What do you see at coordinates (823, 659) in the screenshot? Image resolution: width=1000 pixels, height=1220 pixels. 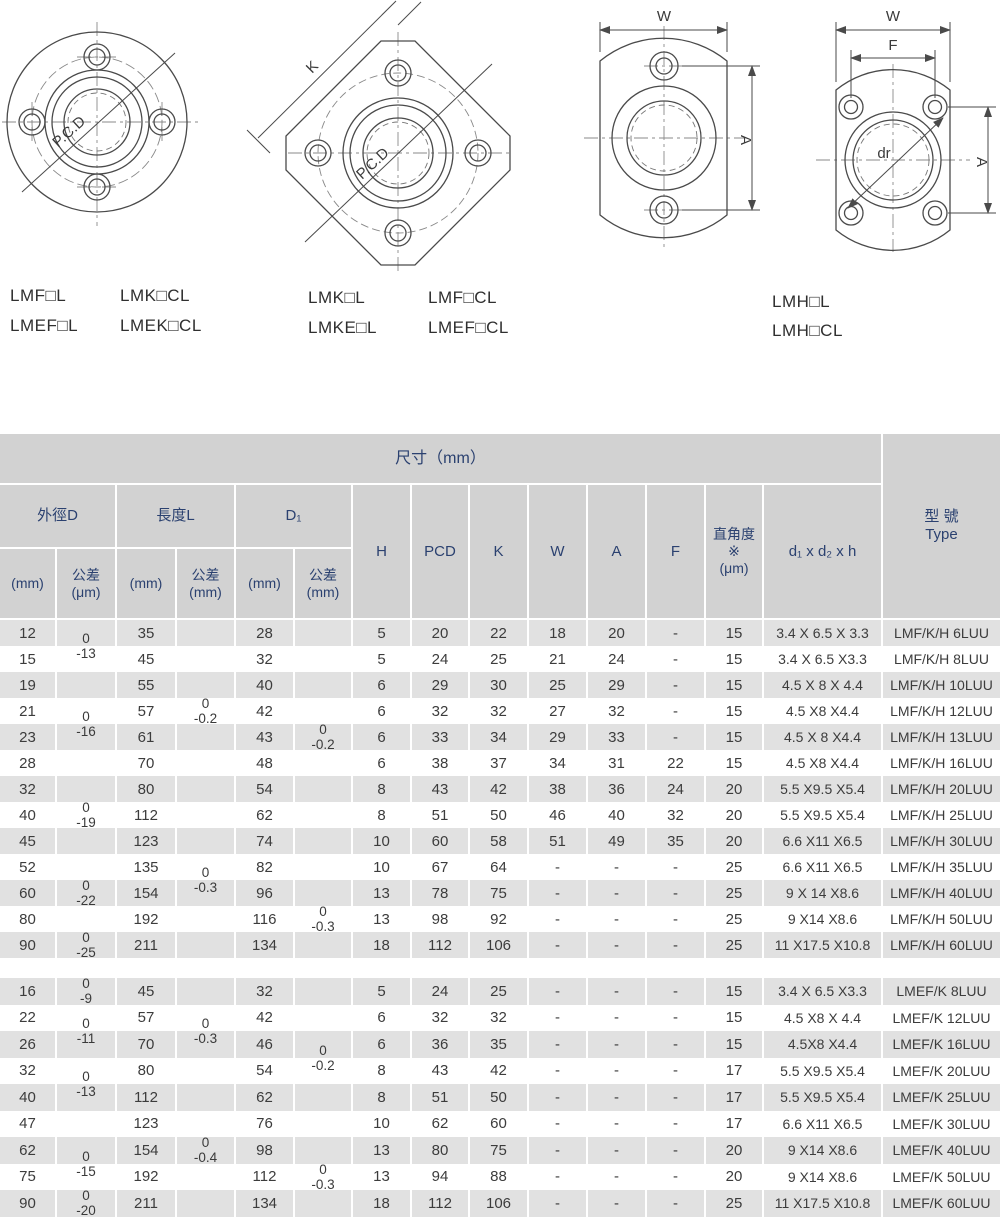 I see `table-cell: 3.4 X 6.5 X3.3` at bounding box center [823, 659].